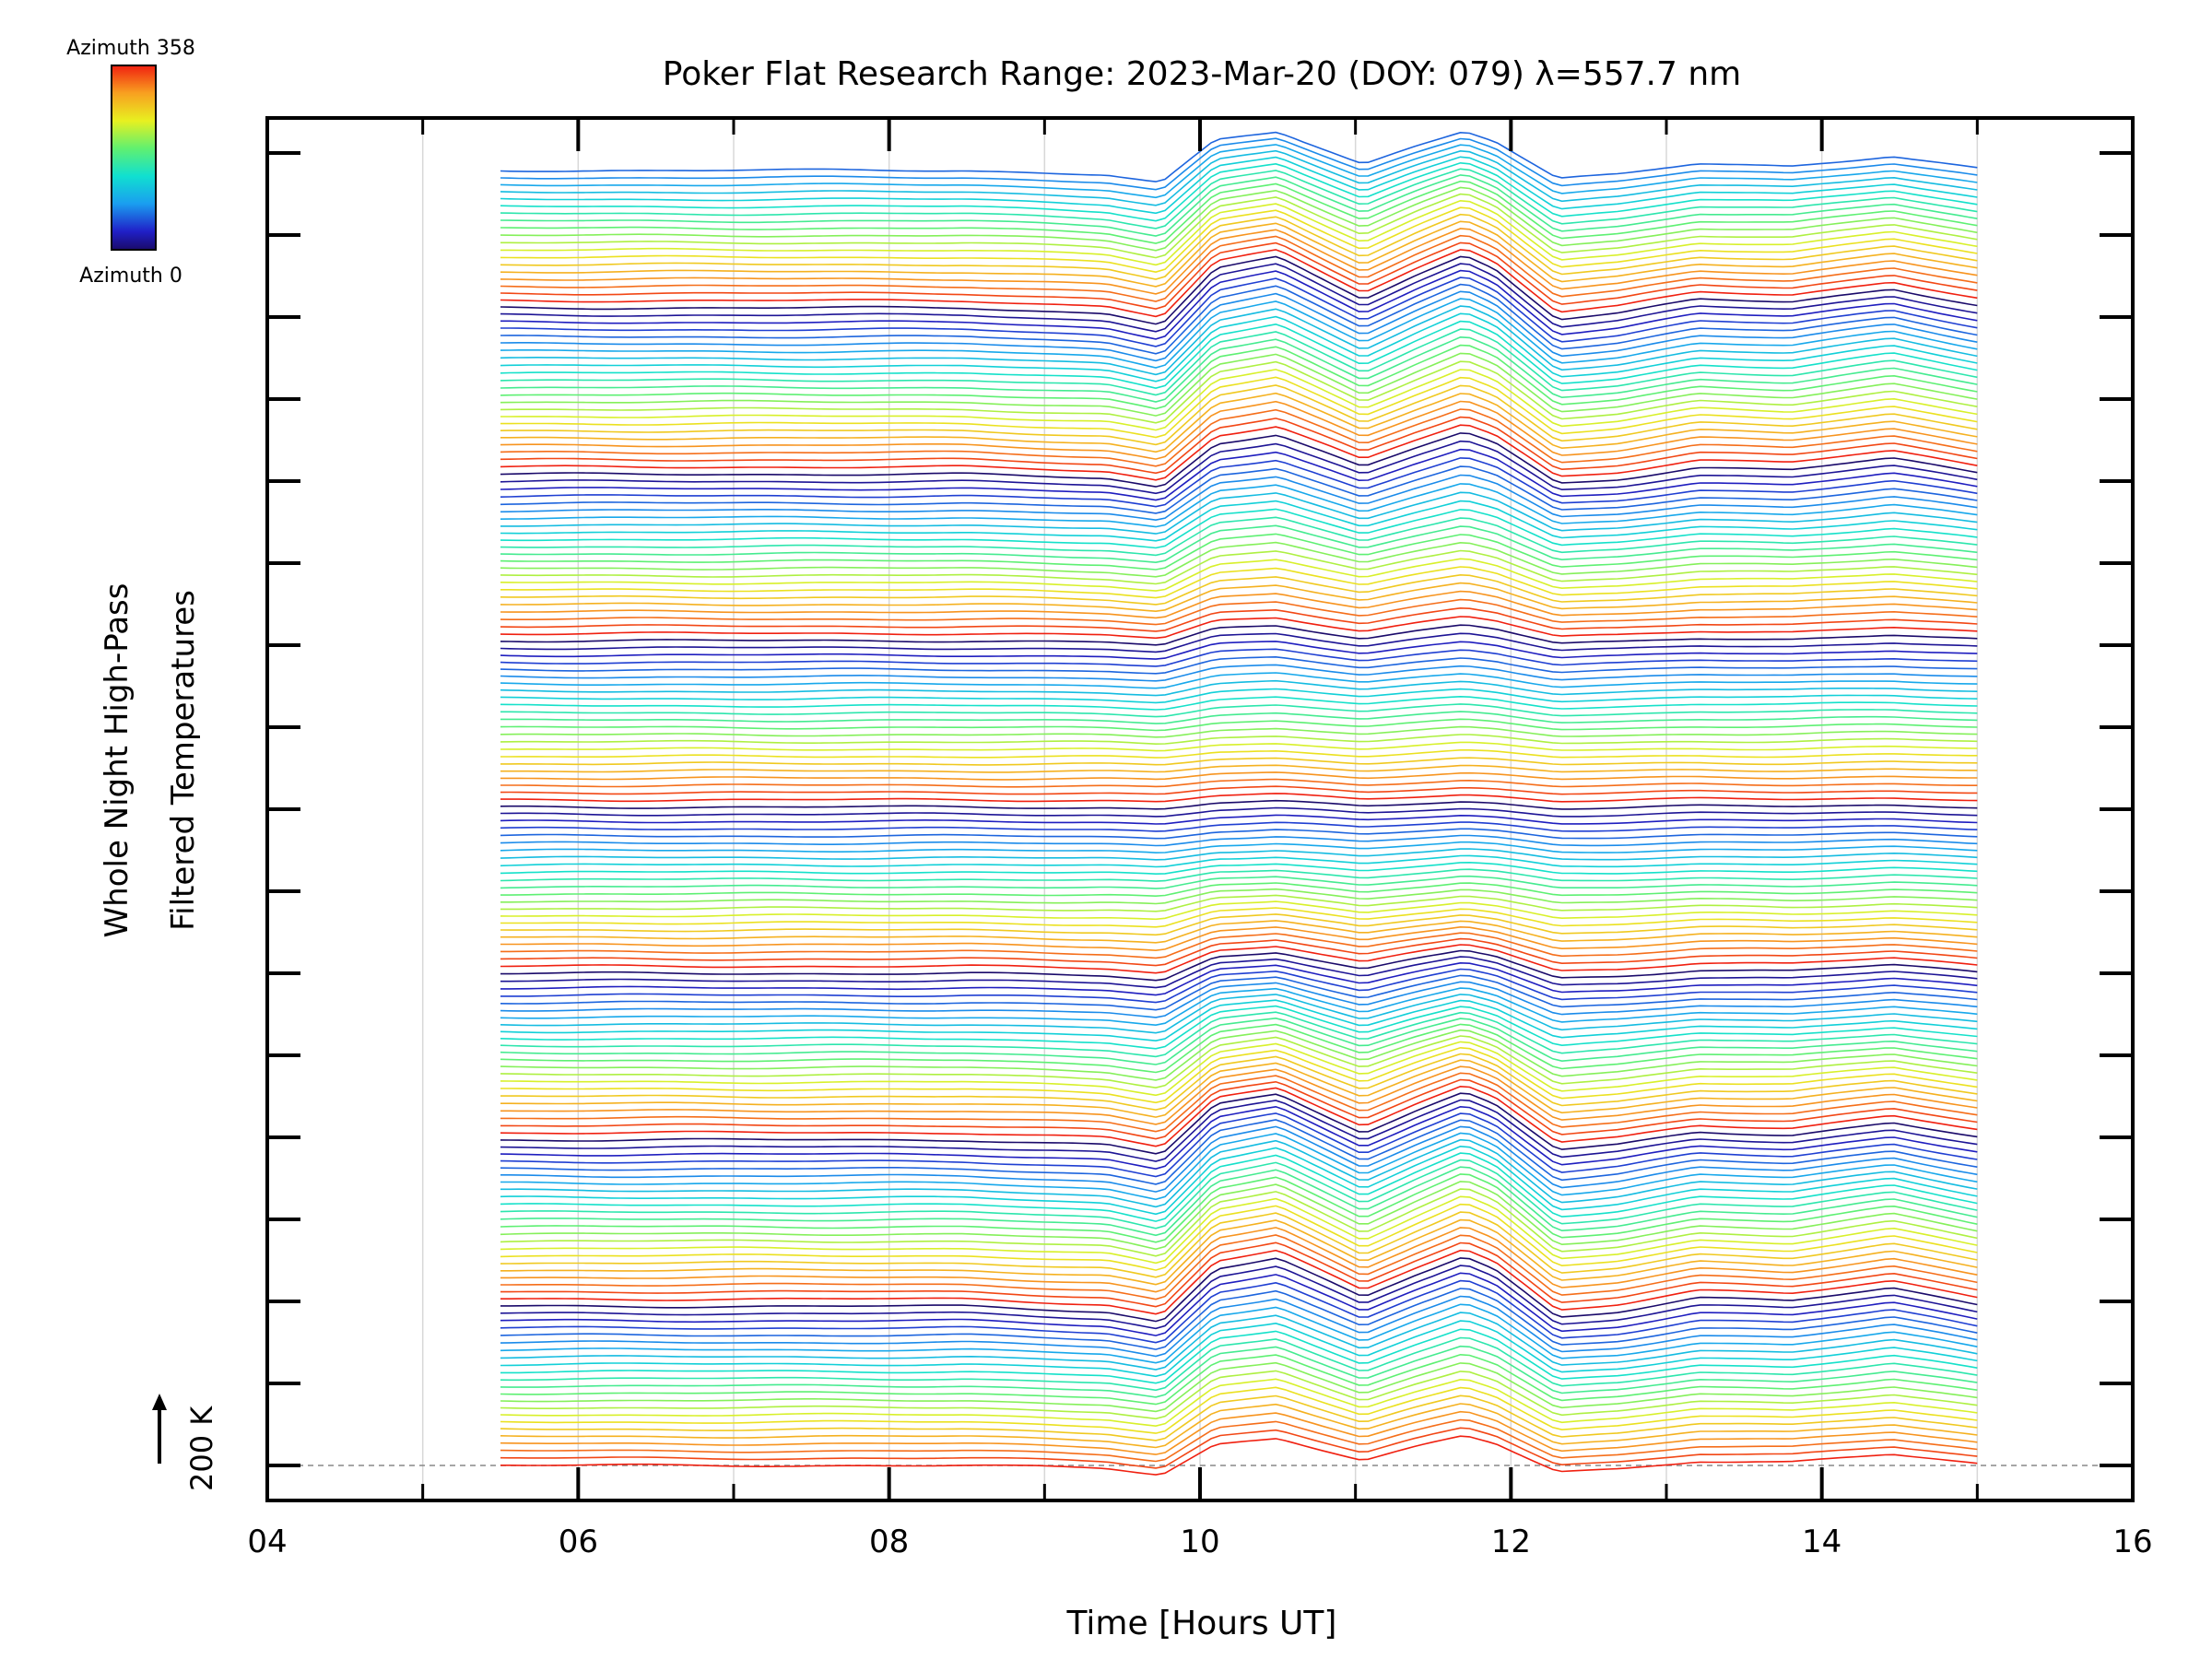  What do you see at coordinates (117, 760) in the screenshot?
I see `y-axis-label-line1: Whole Night High-Pass` at bounding box center [117, 760].